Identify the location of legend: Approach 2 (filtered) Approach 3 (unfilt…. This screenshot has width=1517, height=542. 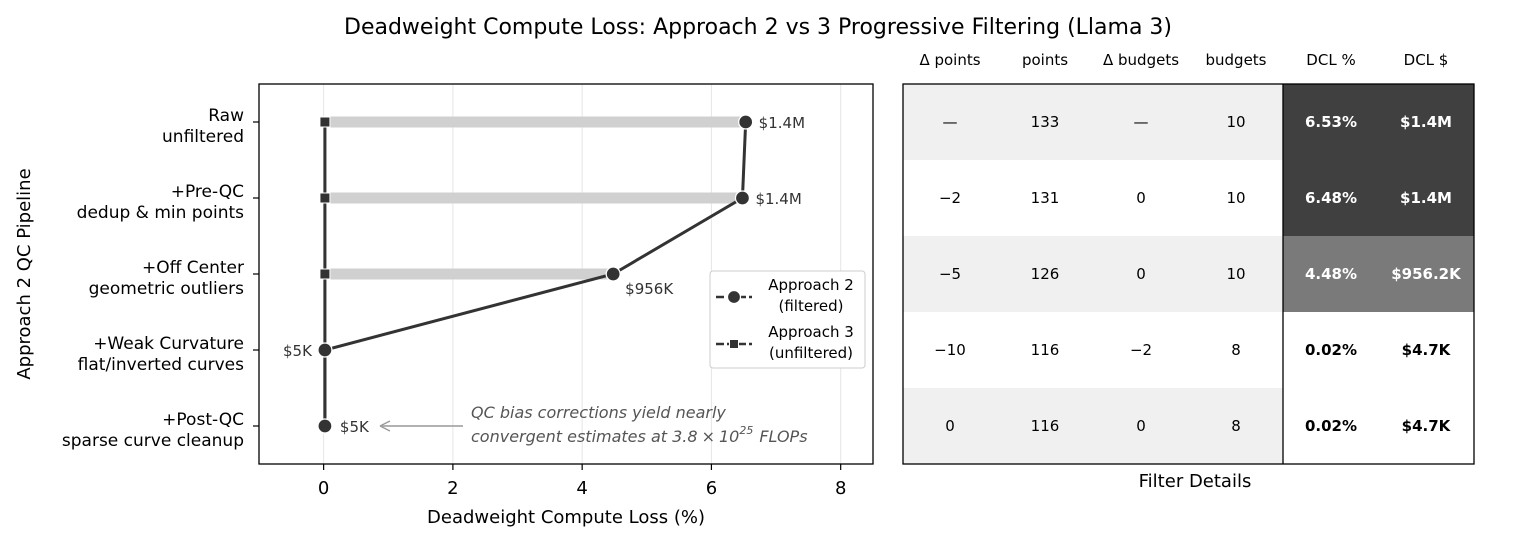
(787, 319).